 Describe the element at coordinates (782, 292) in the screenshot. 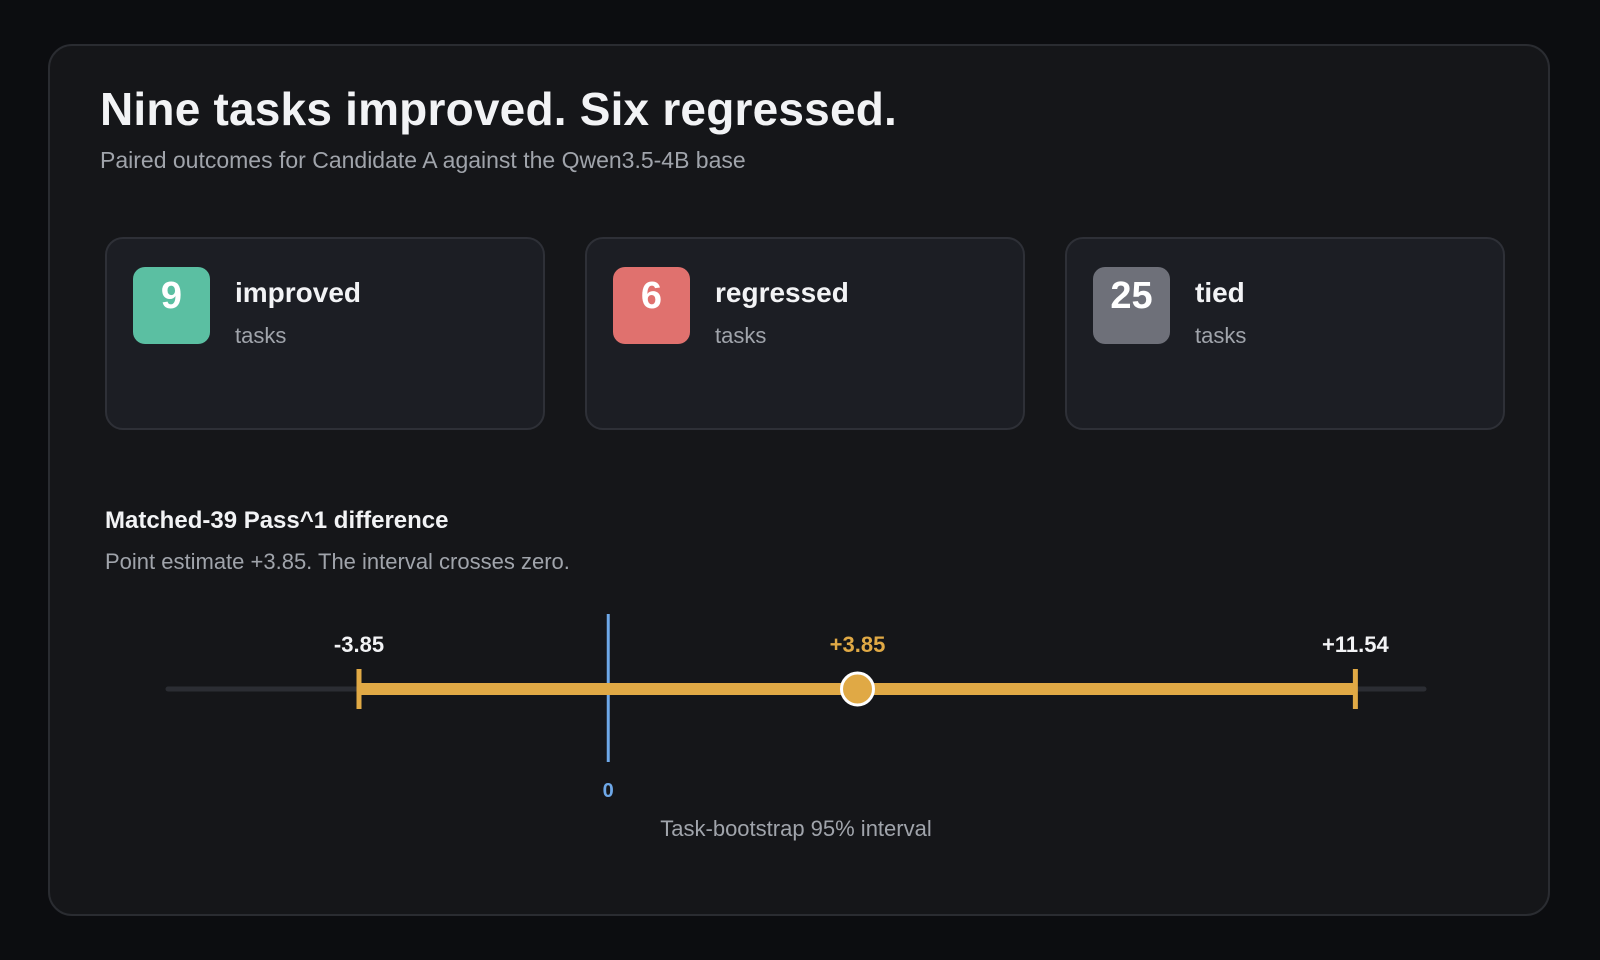

I see `regressed-label: regressed` at that location.